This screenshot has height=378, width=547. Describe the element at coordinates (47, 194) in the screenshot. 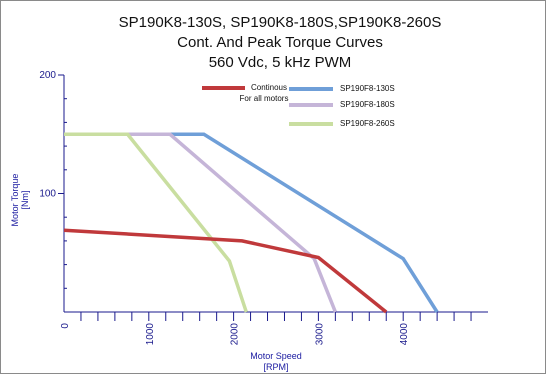

I see `y-tick-label: 100` at that location.